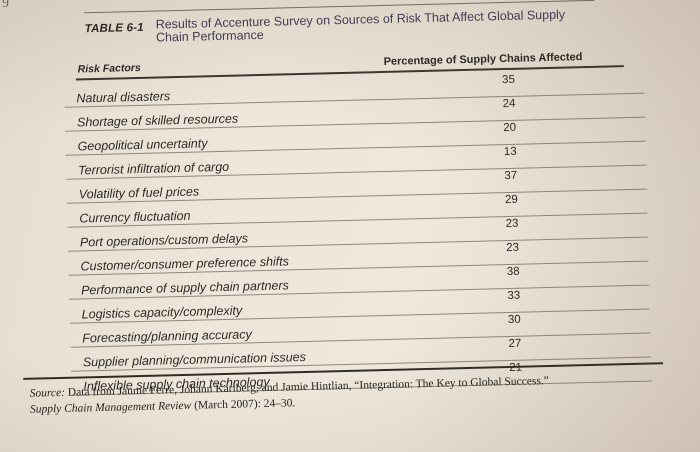 The height and width of the screenshot is (452, 700). Describe the element at coordinates (123, 97) in the screenshot. I see `risk-factor-cell: Natural disasters` at that location.